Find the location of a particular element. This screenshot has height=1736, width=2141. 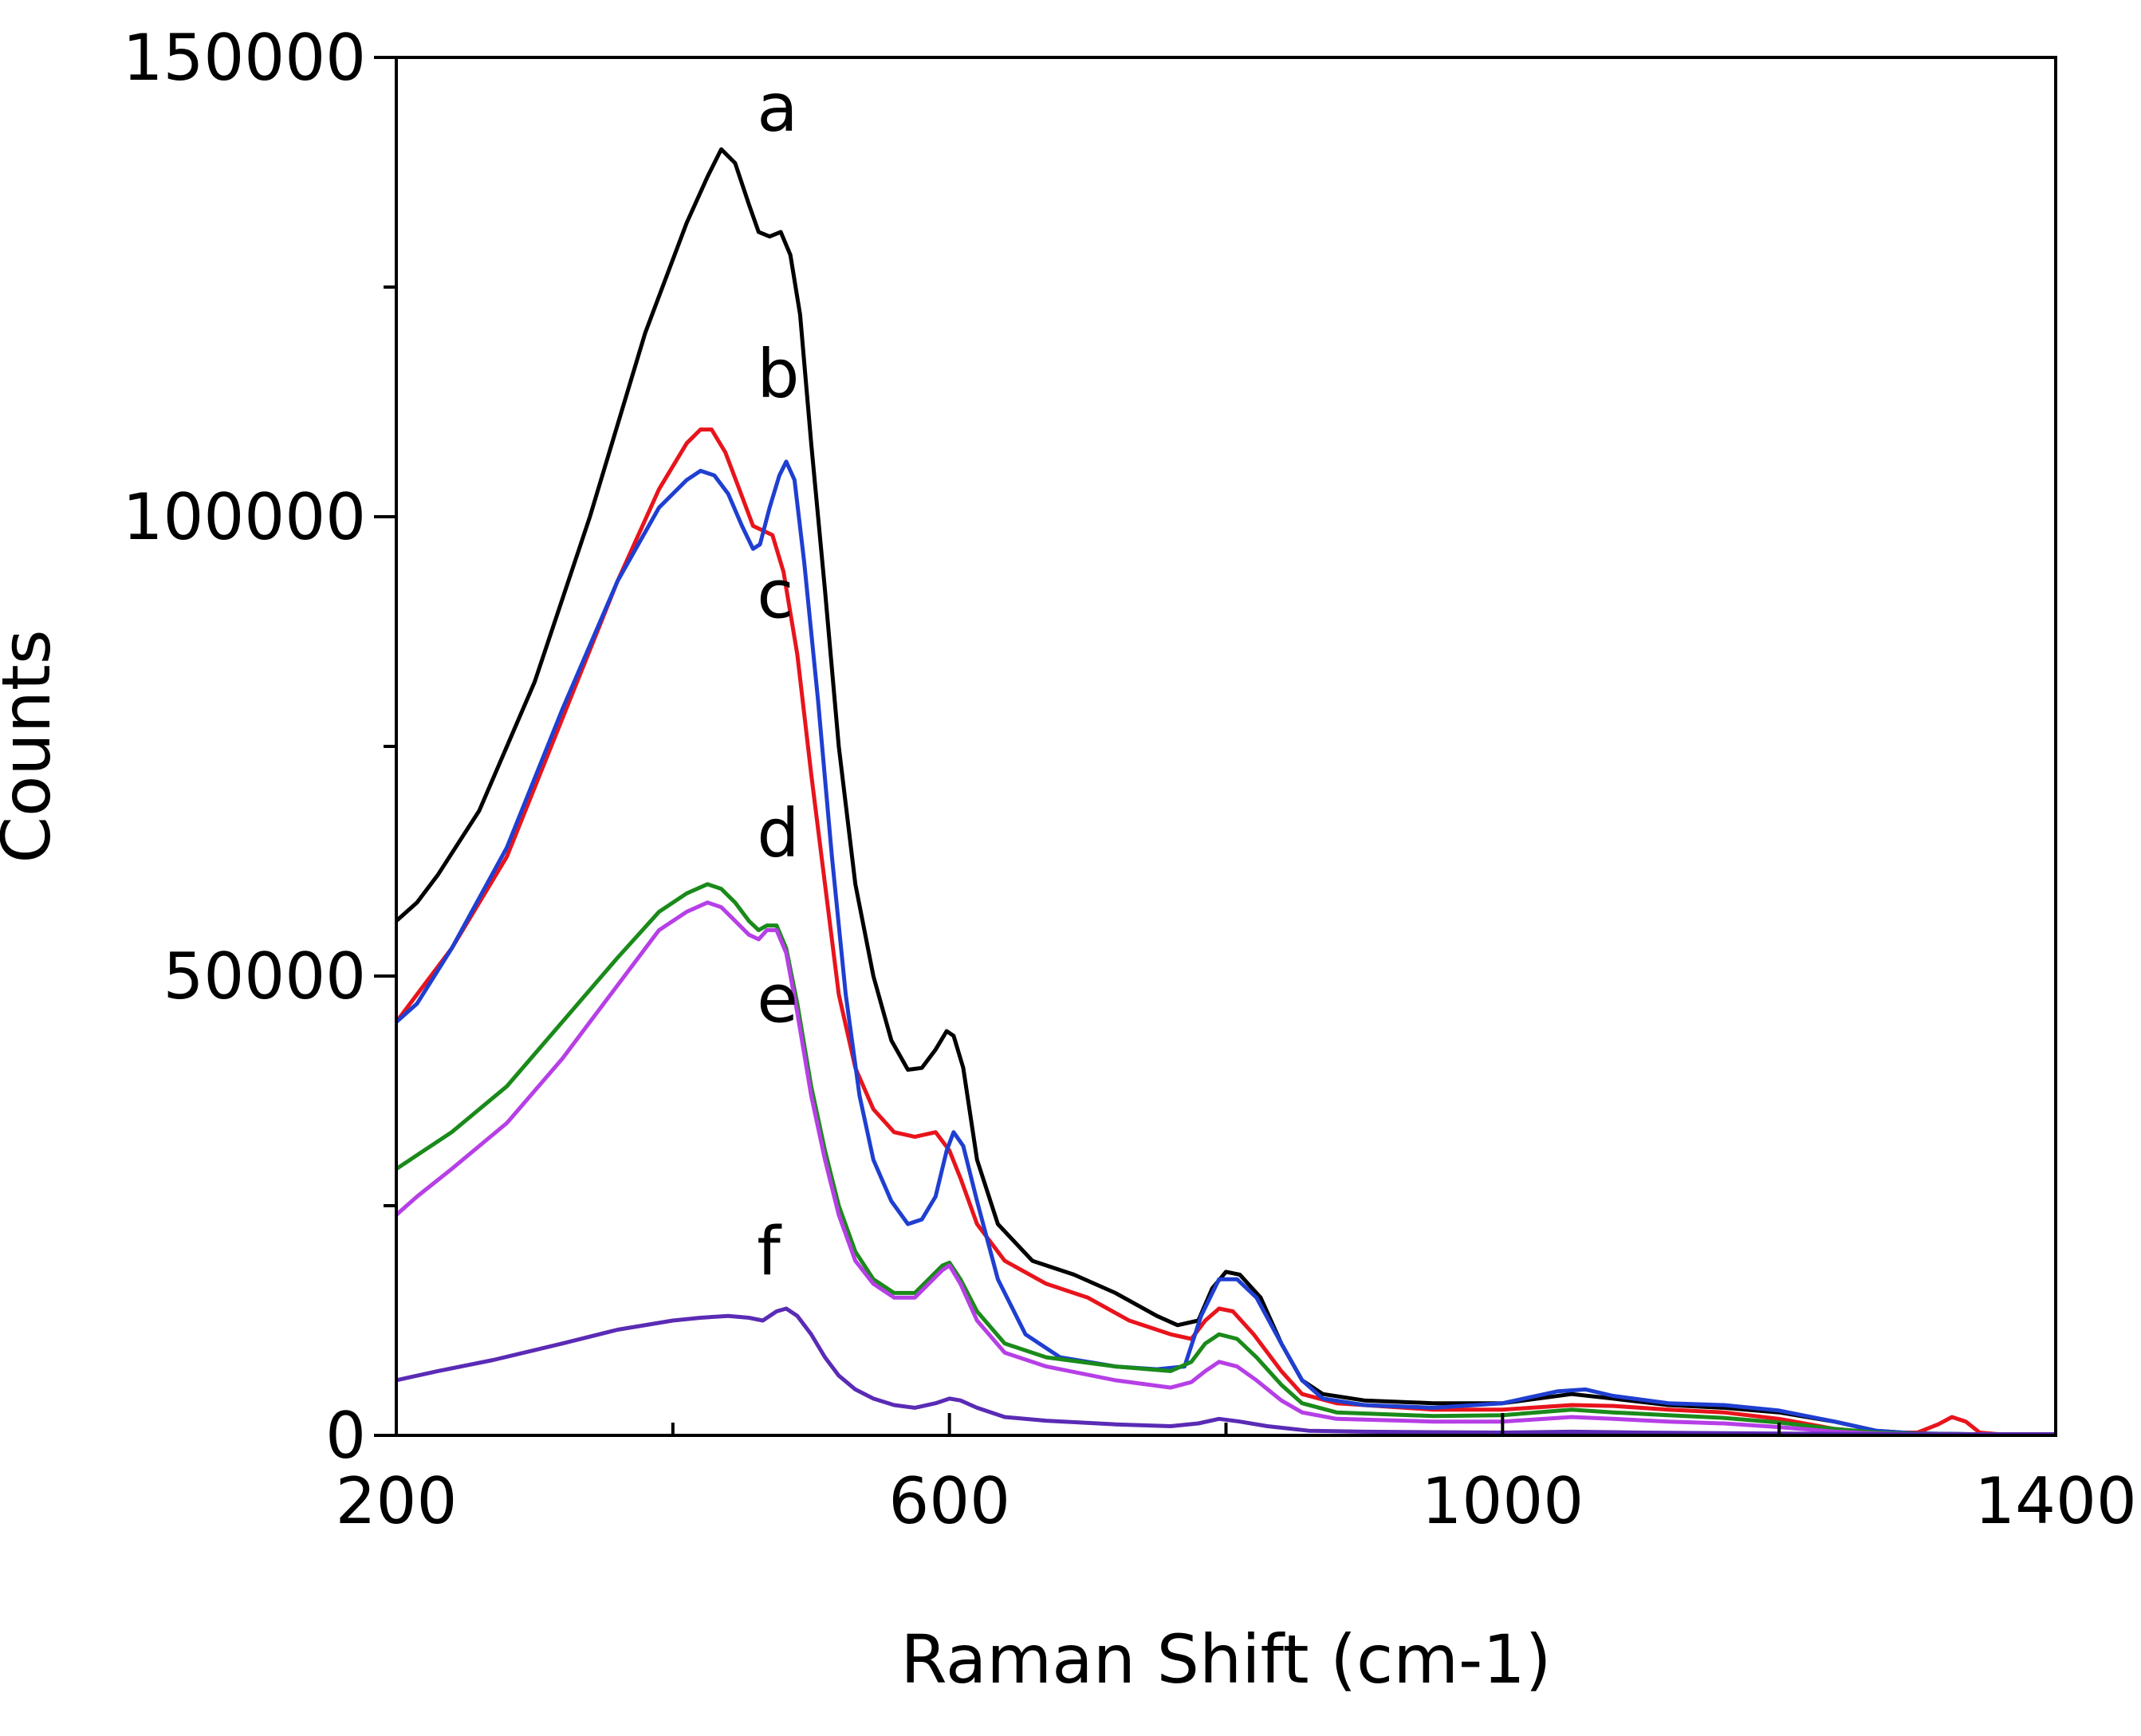

x-tick-label: 1400 is located at coordinates (2055, 1501).